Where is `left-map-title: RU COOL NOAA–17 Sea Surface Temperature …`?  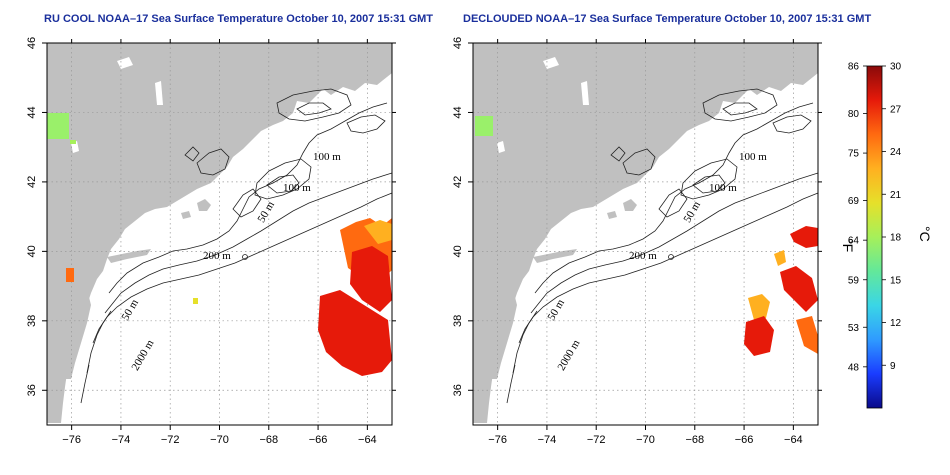 left-map-title: RU COOL NOAA–17 Sea Surface Temperature … is located at coordinates (239, 19).